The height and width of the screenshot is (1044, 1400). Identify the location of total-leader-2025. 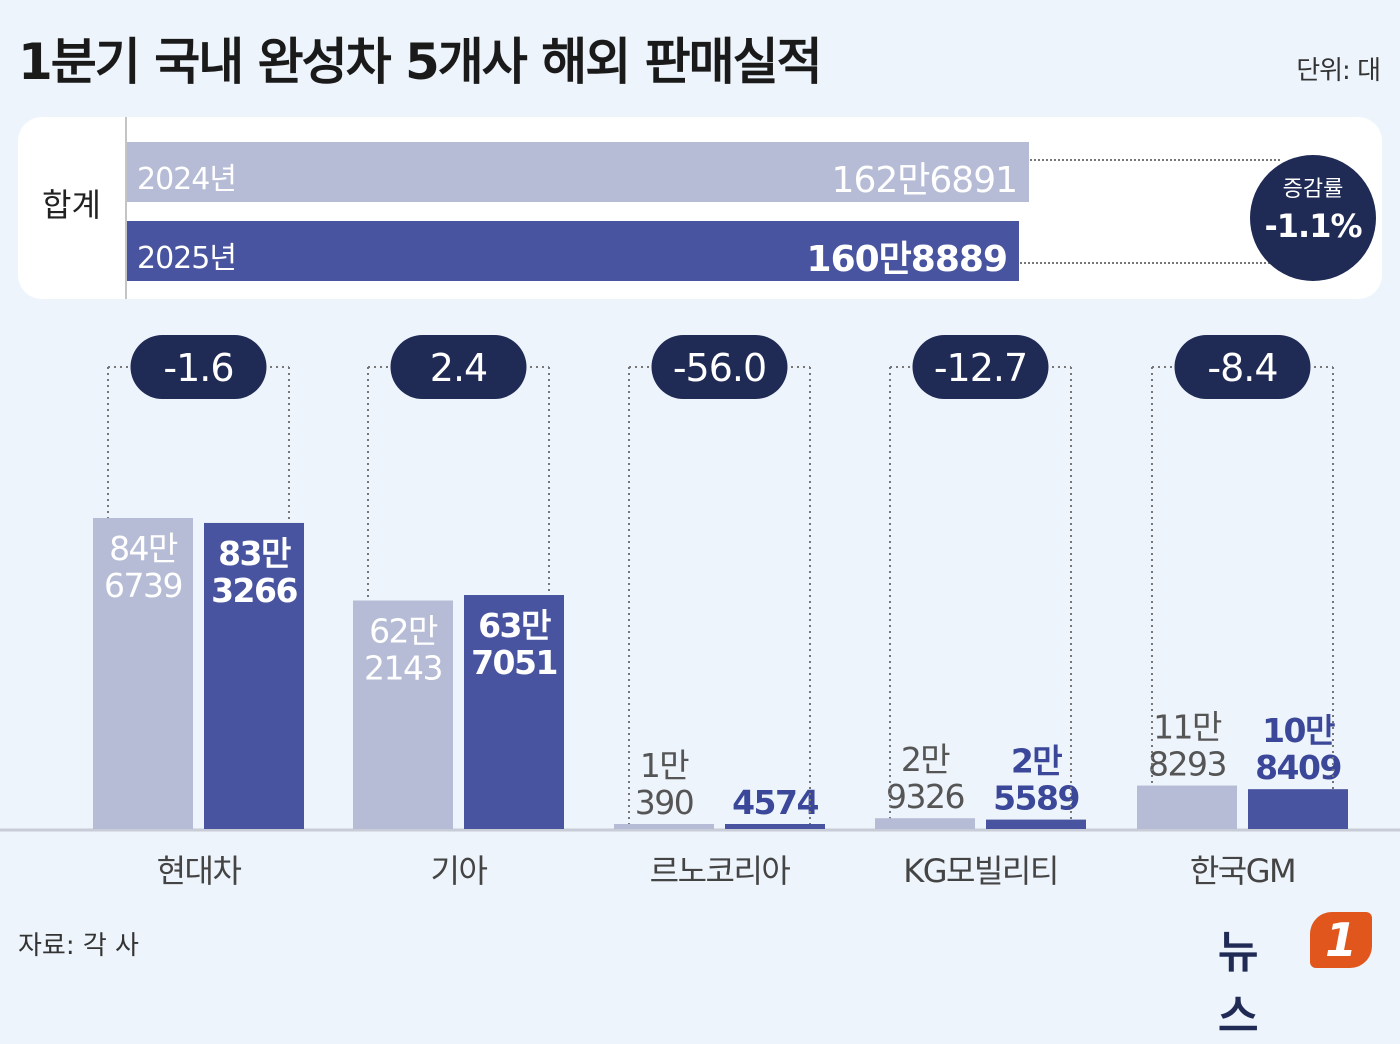
(1145, 263).